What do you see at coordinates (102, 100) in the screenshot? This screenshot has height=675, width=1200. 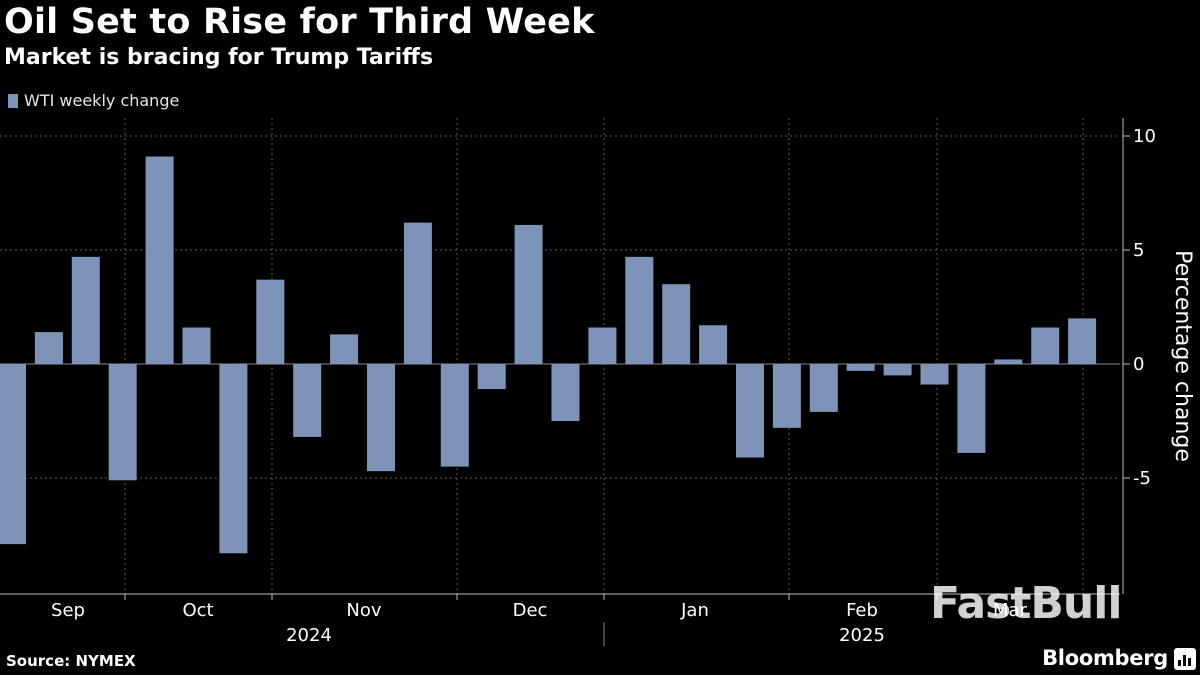 I see `legend-label: WTI weekly change` at bounding box center [102, 100].